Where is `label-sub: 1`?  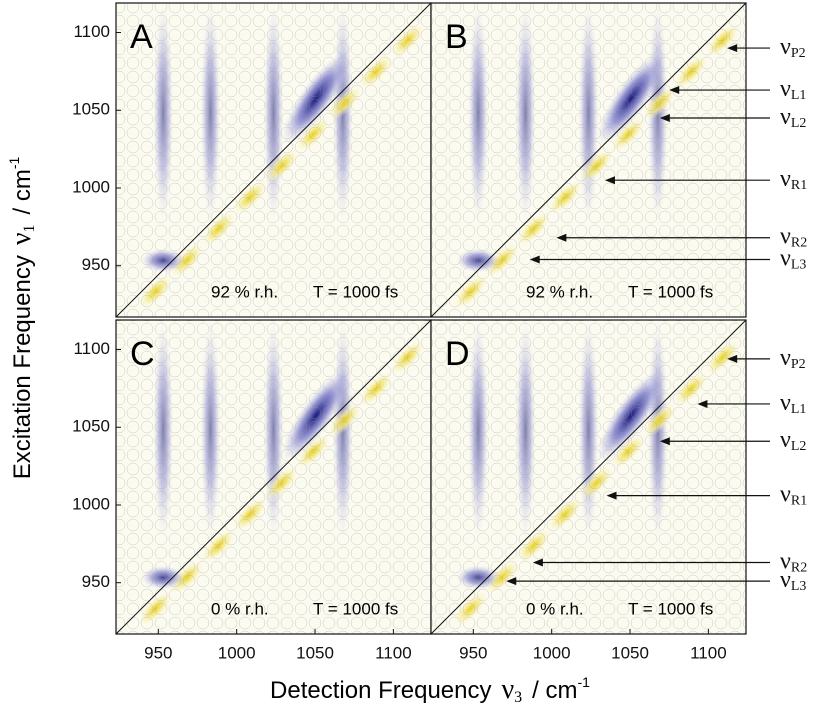
label-sub: 1 is located at coordinates (29, 229).